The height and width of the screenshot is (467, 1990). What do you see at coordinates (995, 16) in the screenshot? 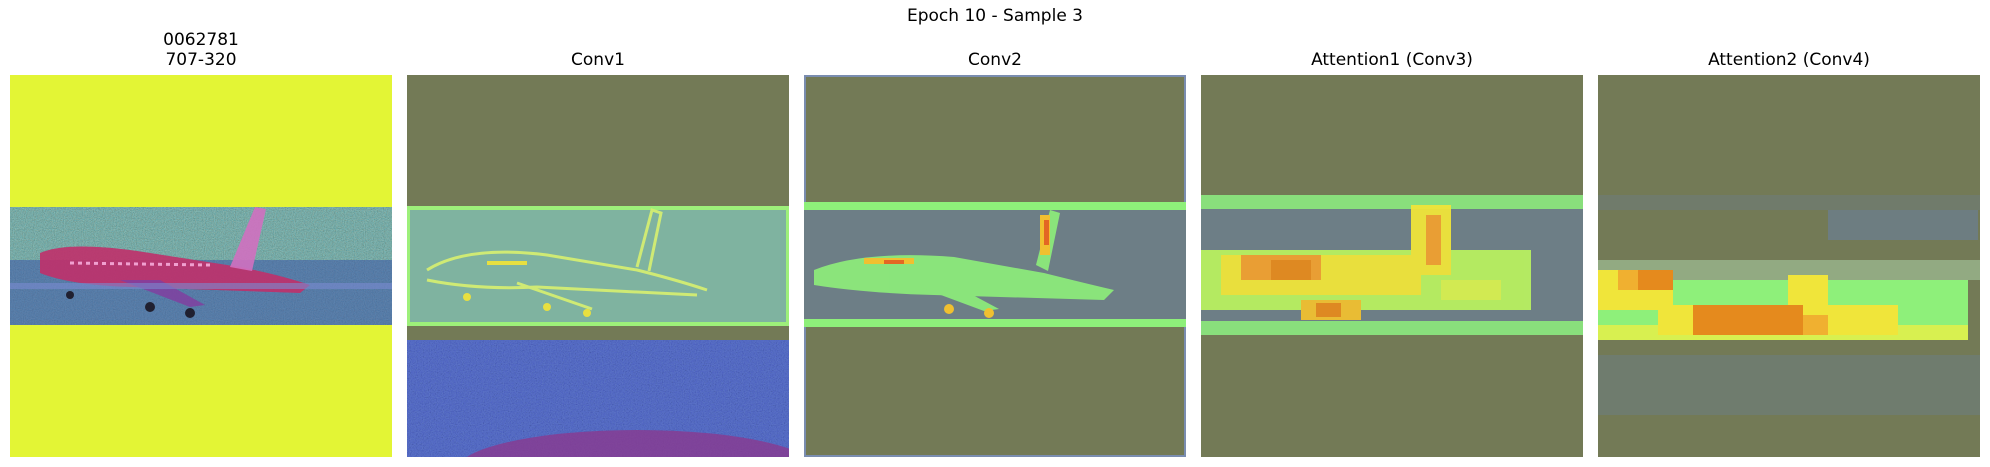
I see `figure-title: Epoch 10 - Sample 3` at bounding box center [995, 16].